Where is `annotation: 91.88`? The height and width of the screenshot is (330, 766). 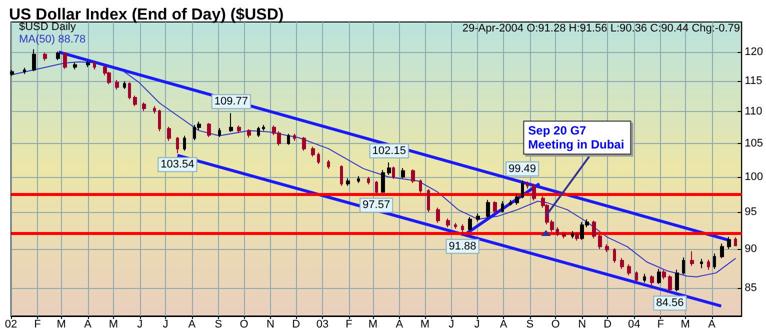
annotation: 91.88 is located at coordinates (462, 246).